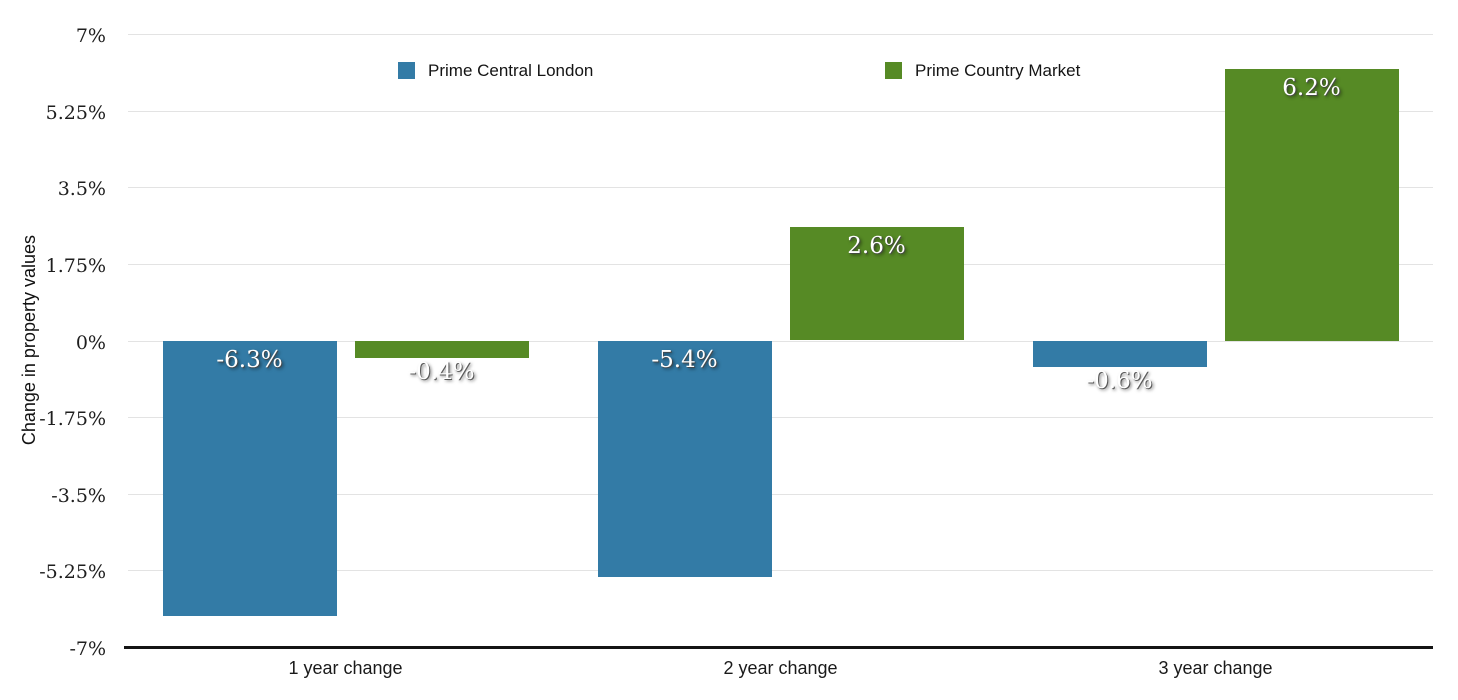 This screenshot has width=1458, height=700. I want to click on y-axis-tick-label: 7%, so click(90, 36).